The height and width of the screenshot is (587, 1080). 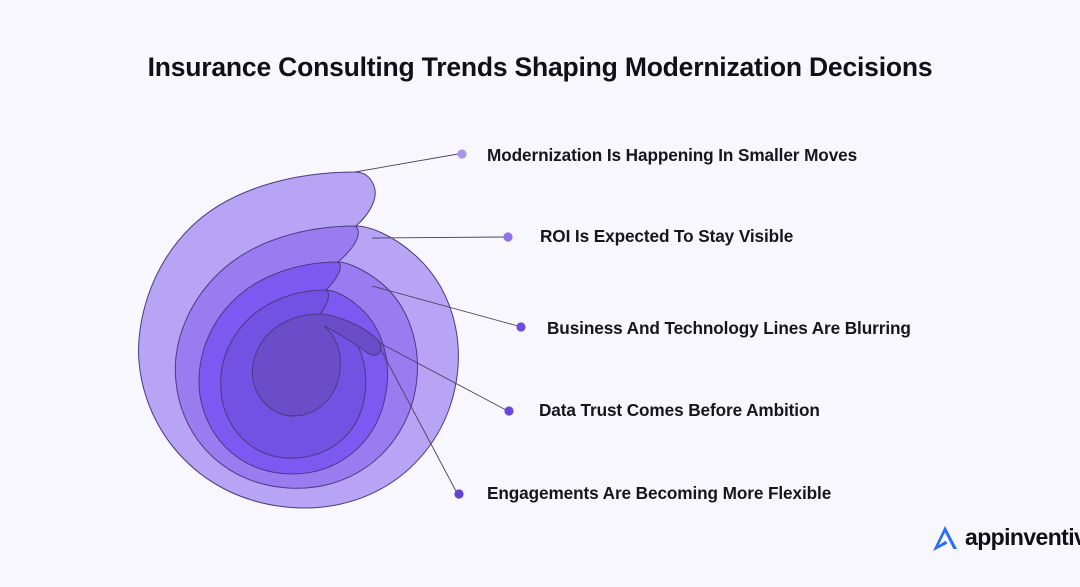 What do you see at coordinates (679, 410) in the screenshot?
I see `trend-label-4: Data Trust Comes Before Ambition` at bounding box center [679, 410].